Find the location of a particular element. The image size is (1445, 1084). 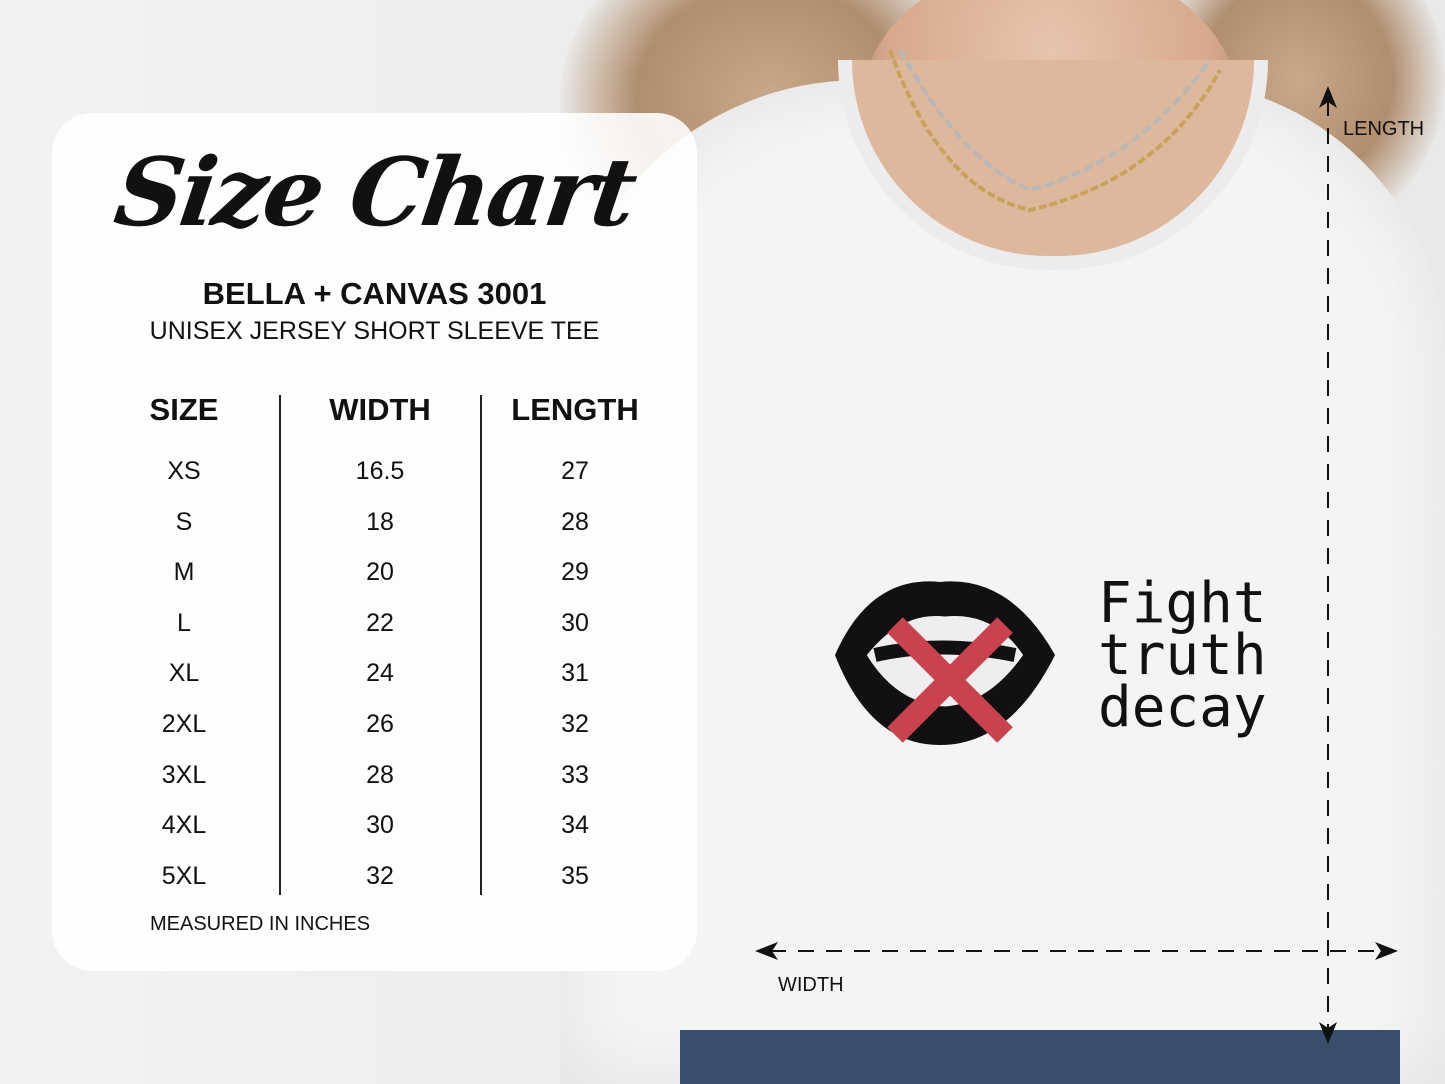

length-cell: 33 is located at coordinates (575, 774).